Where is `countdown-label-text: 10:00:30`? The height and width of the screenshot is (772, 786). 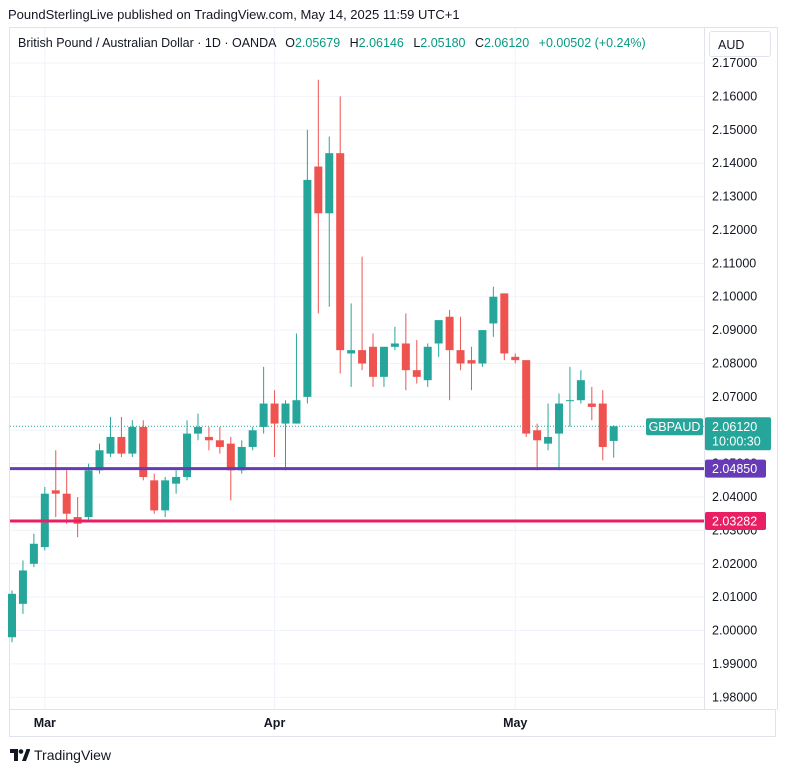 countdown-label-text: 10:00:30 is located at coordinates (736, 441).